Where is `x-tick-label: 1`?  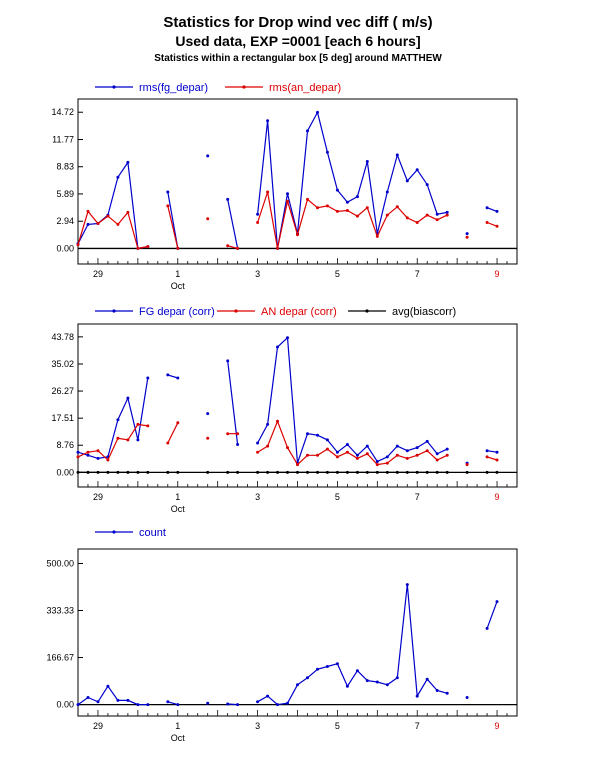
x-tick-label: 1 is located at coordinates (177, 726).